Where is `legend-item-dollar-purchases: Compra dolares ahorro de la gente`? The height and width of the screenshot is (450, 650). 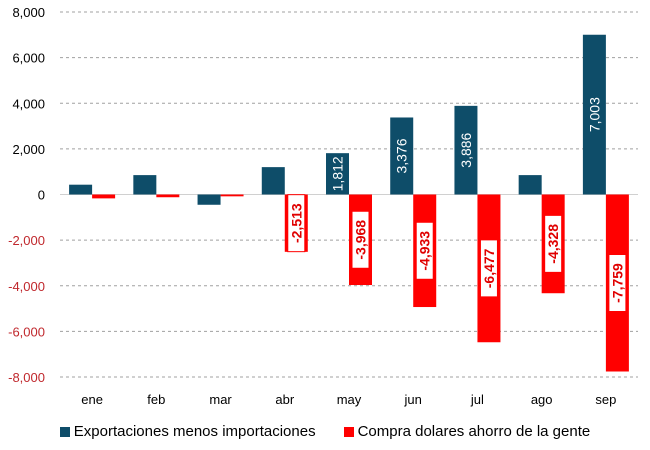
legend-item-dollar-purchases: Compra dolares ahorro de la gente is located at coordinates (467, 431).